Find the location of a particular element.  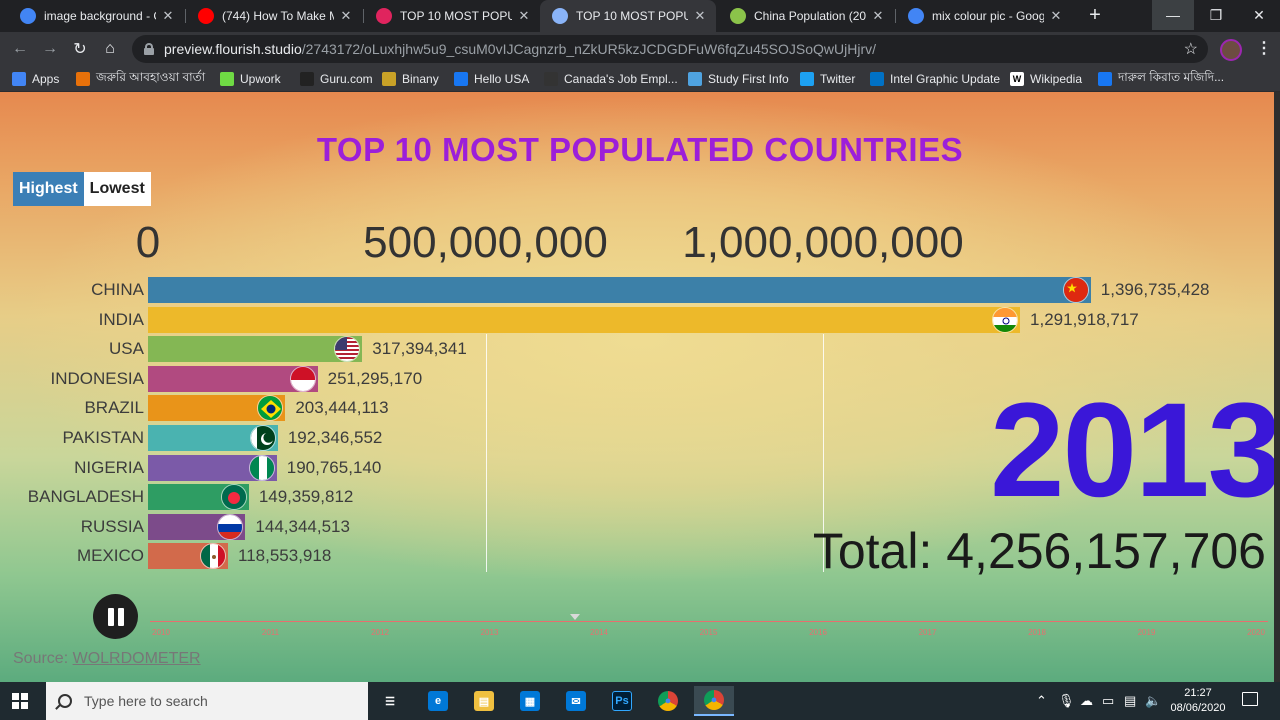

taskbar-app-glyph: e is located at coordinates (438, 701).